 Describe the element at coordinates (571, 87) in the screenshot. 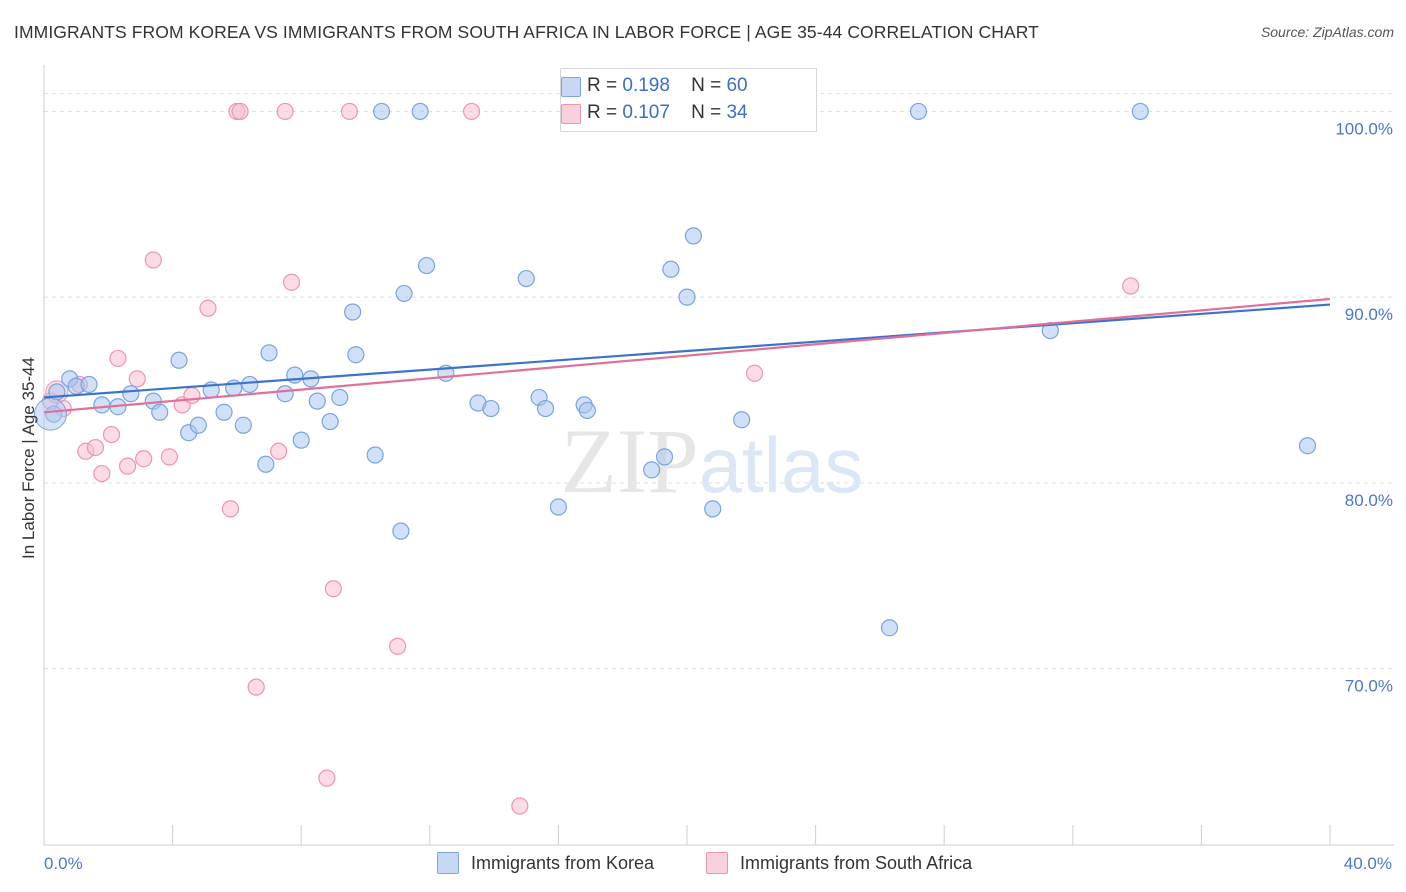

I see `korea-swatch` at that location.